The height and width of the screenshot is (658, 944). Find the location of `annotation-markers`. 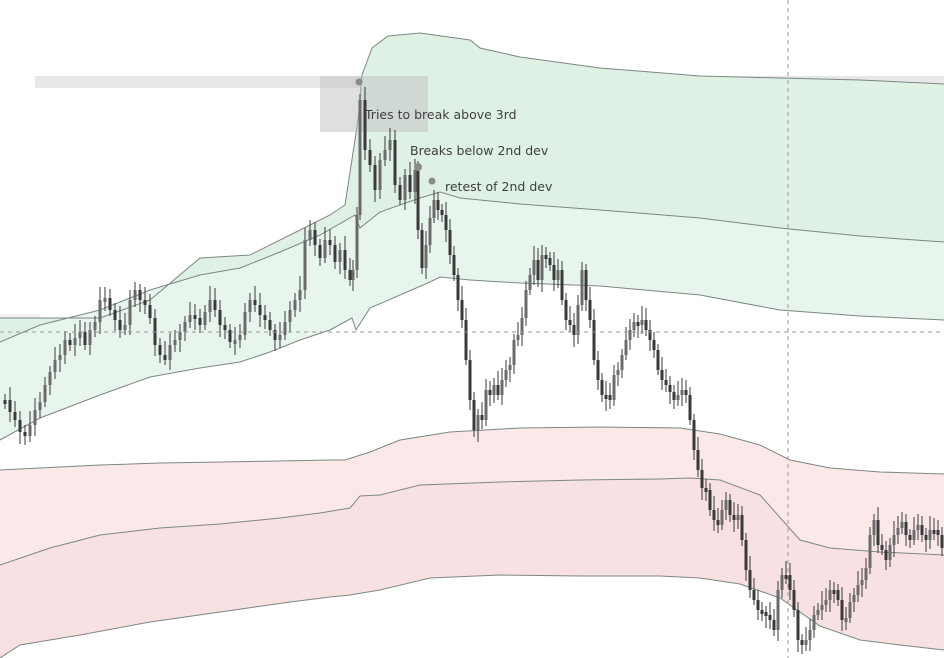

annotation-markers is located at coordinates (395, 131).